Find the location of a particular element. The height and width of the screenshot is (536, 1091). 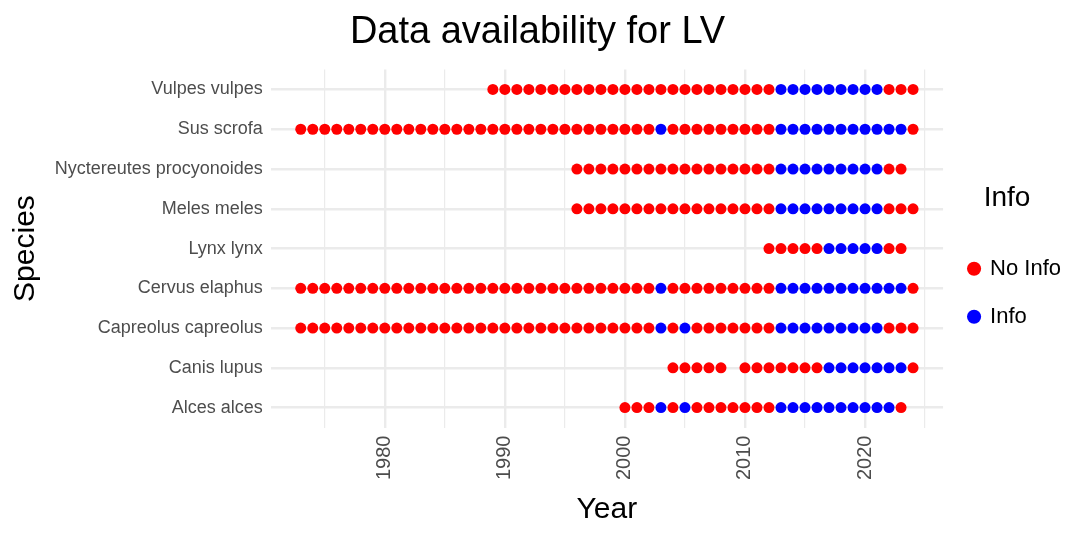

x-tick-label: 1980 is located at coordinates (383, 458).